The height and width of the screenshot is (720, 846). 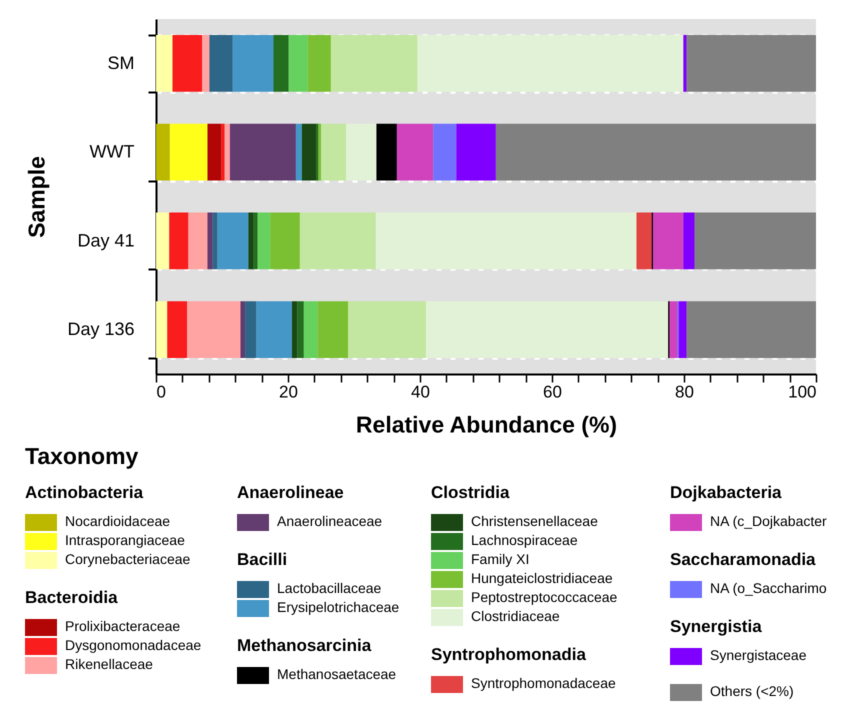 I want to click on text: Bacteroidia, so click(x=71, y=597).